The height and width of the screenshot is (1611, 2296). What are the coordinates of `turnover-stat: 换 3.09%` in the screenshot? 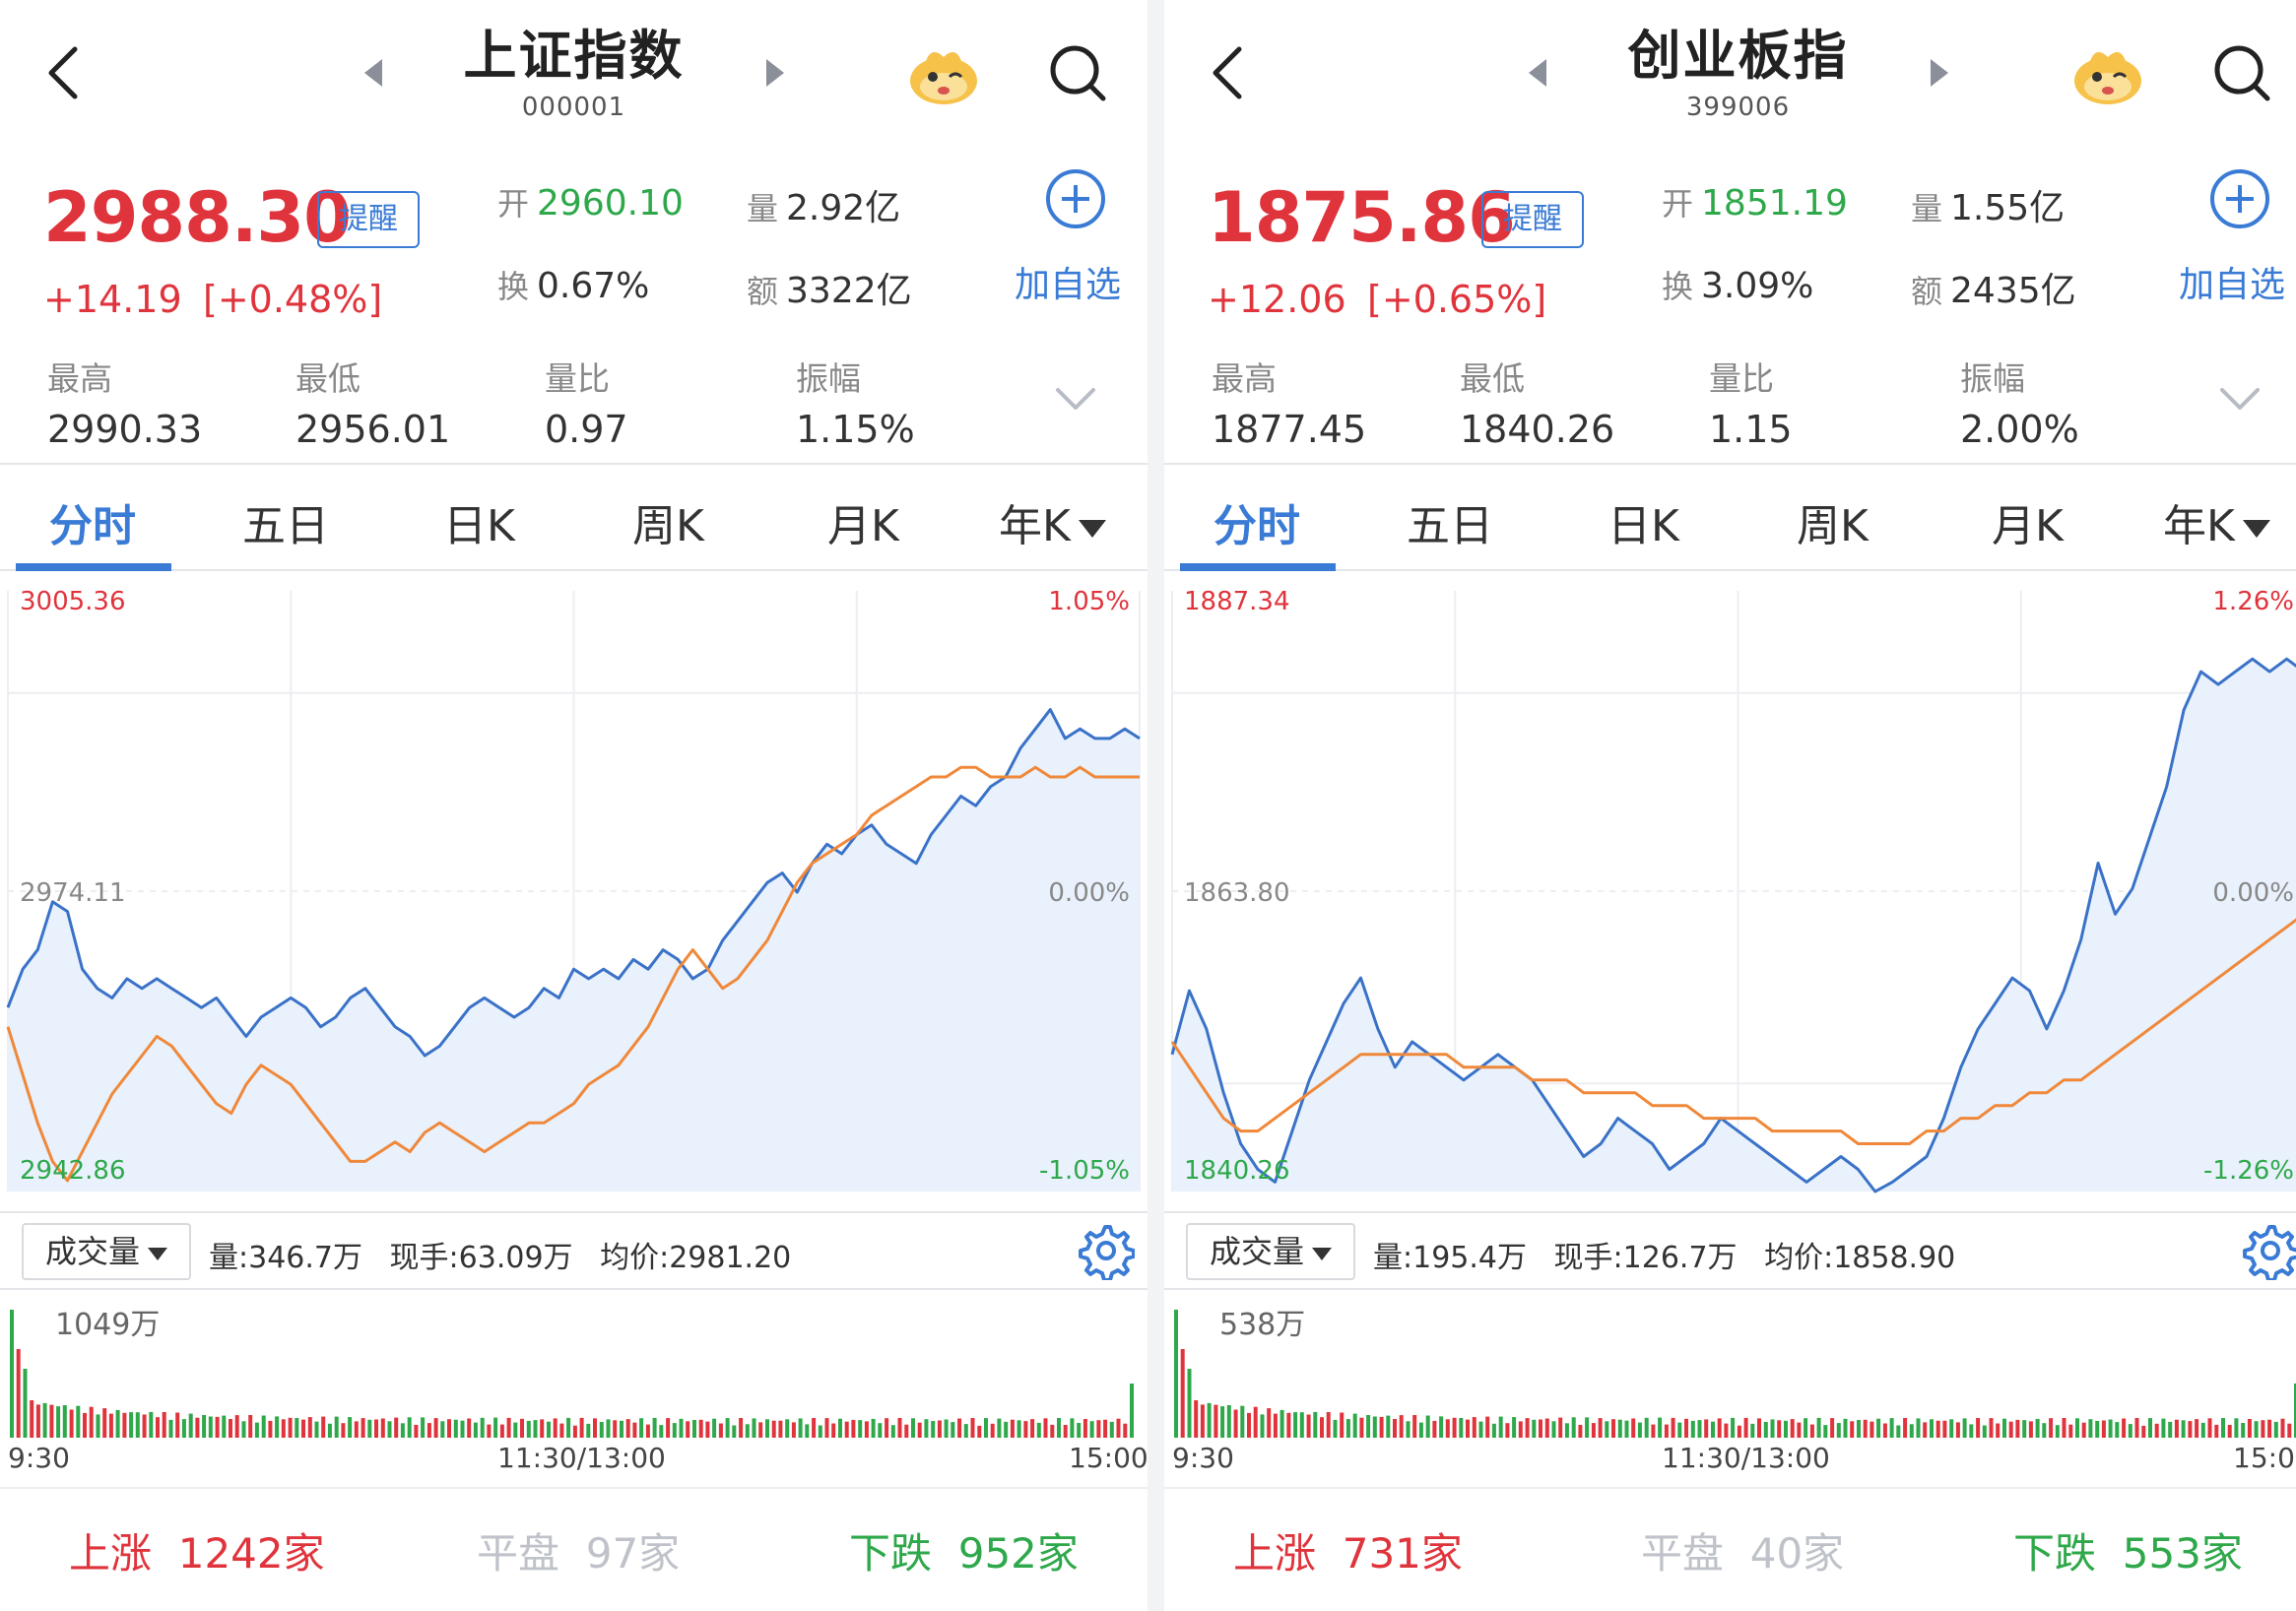 It's located at (1737, 284).